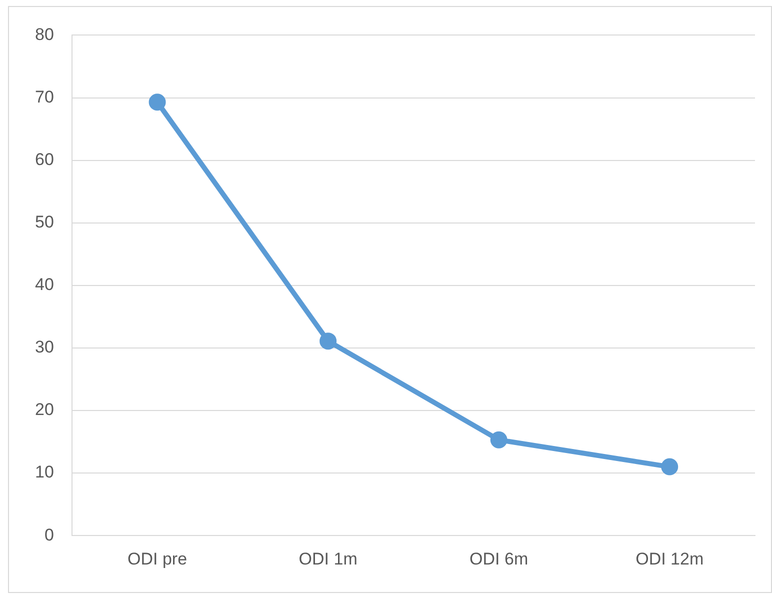 The height and width of the screenshot is (597, 772). What do you see at coordinates (44, 34) in the screenshot?
I see `y-tick-label: 80` at bounding box center [44, 34].